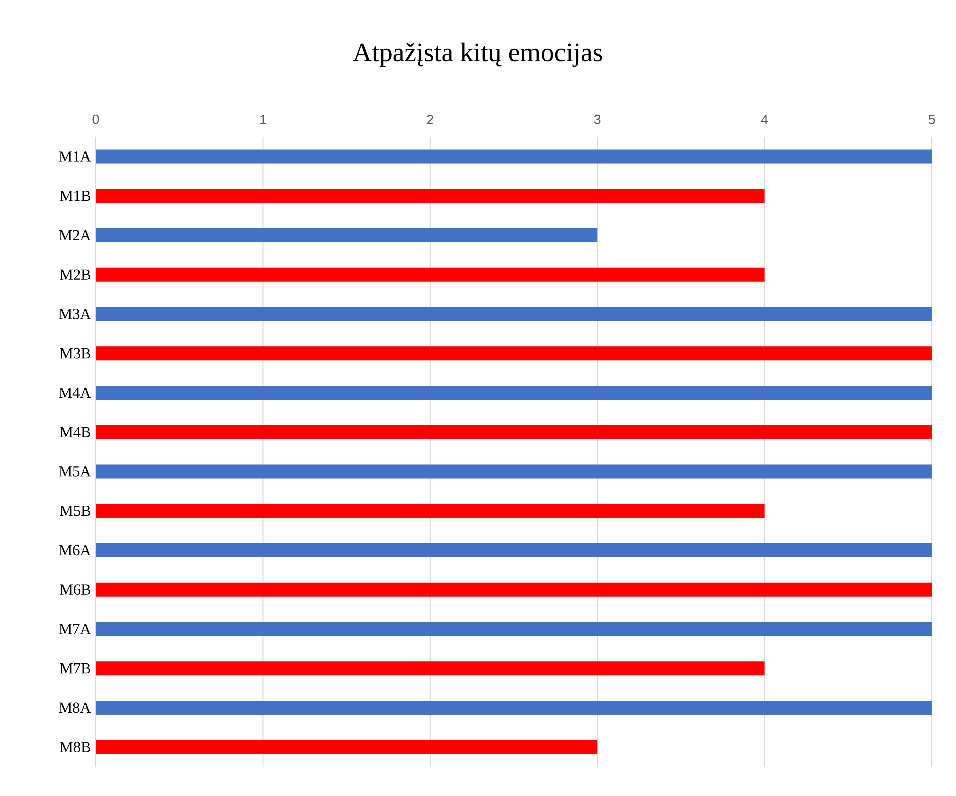 The height and width of the screenshot is (796, 956). Describe the element at coordinates (75, 471) in the screenshot. I see `y-tick-label: M5A` at that location.